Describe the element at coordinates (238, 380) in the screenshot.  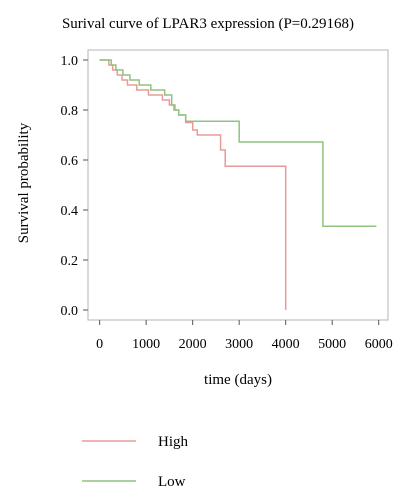
I see `x-axis-label: time (days)` at that location.